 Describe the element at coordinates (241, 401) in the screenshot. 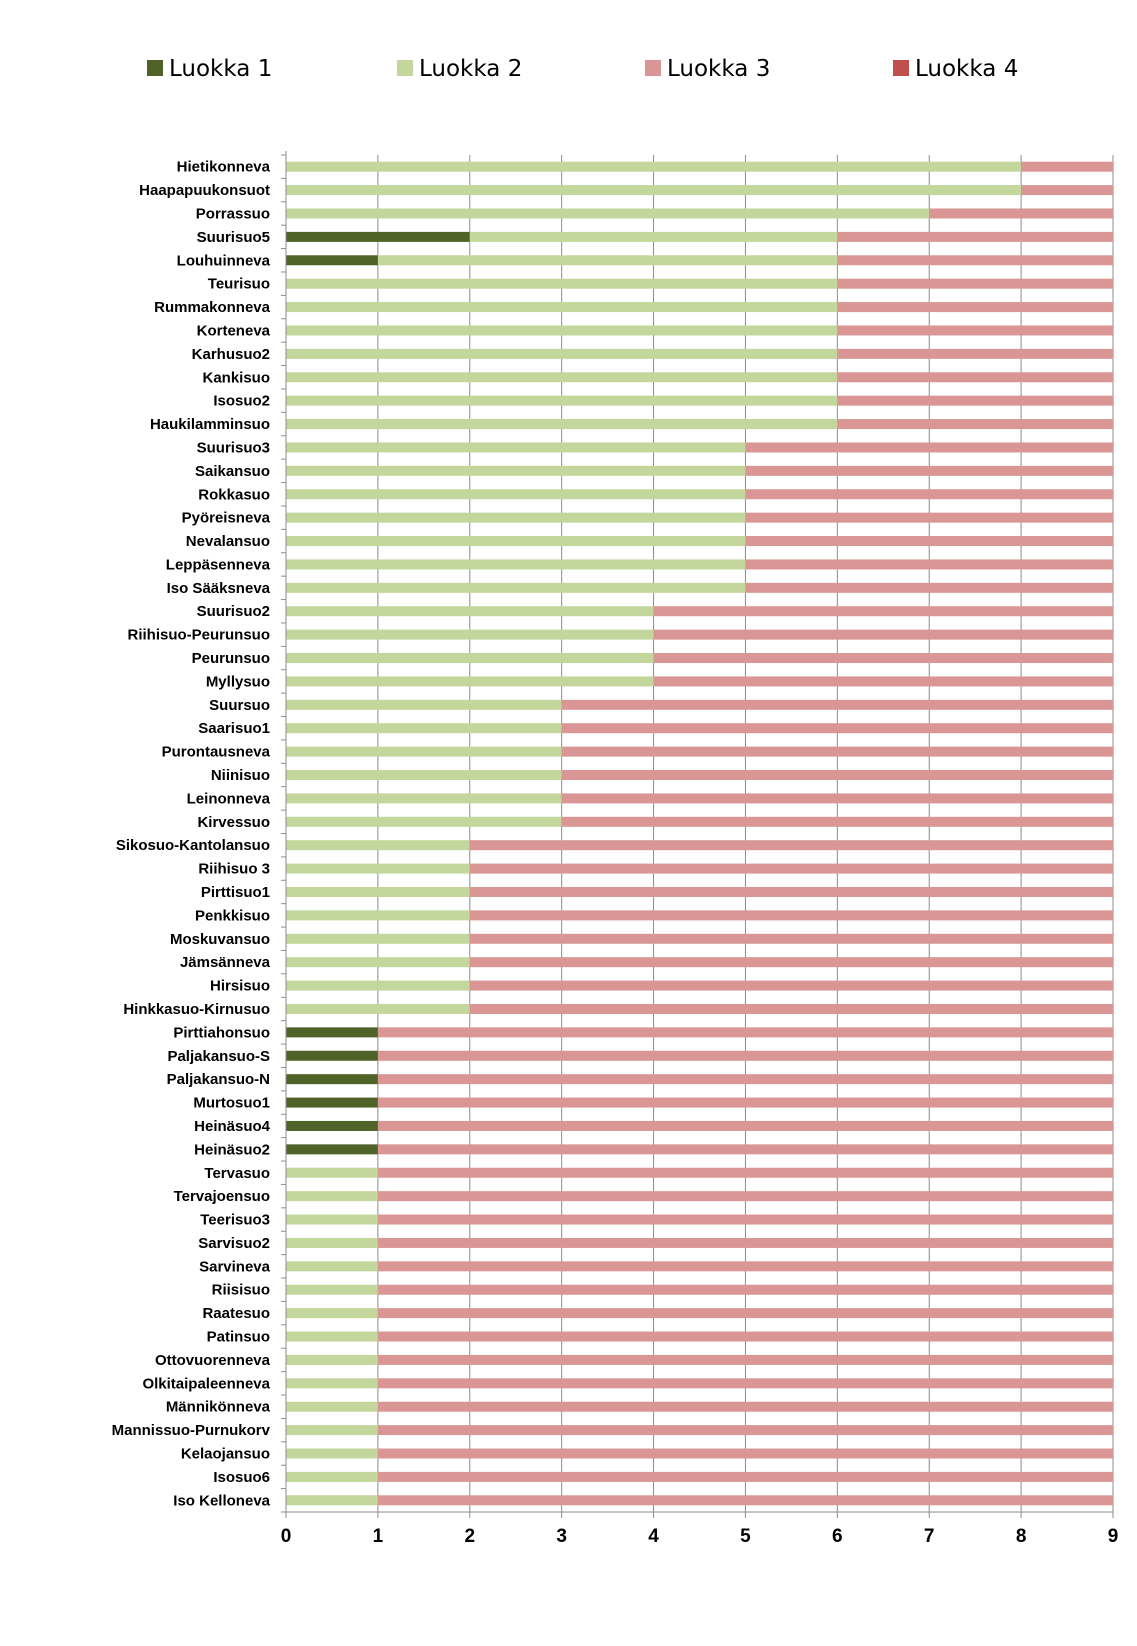

I see `category-label: Isosuo2` at that location.